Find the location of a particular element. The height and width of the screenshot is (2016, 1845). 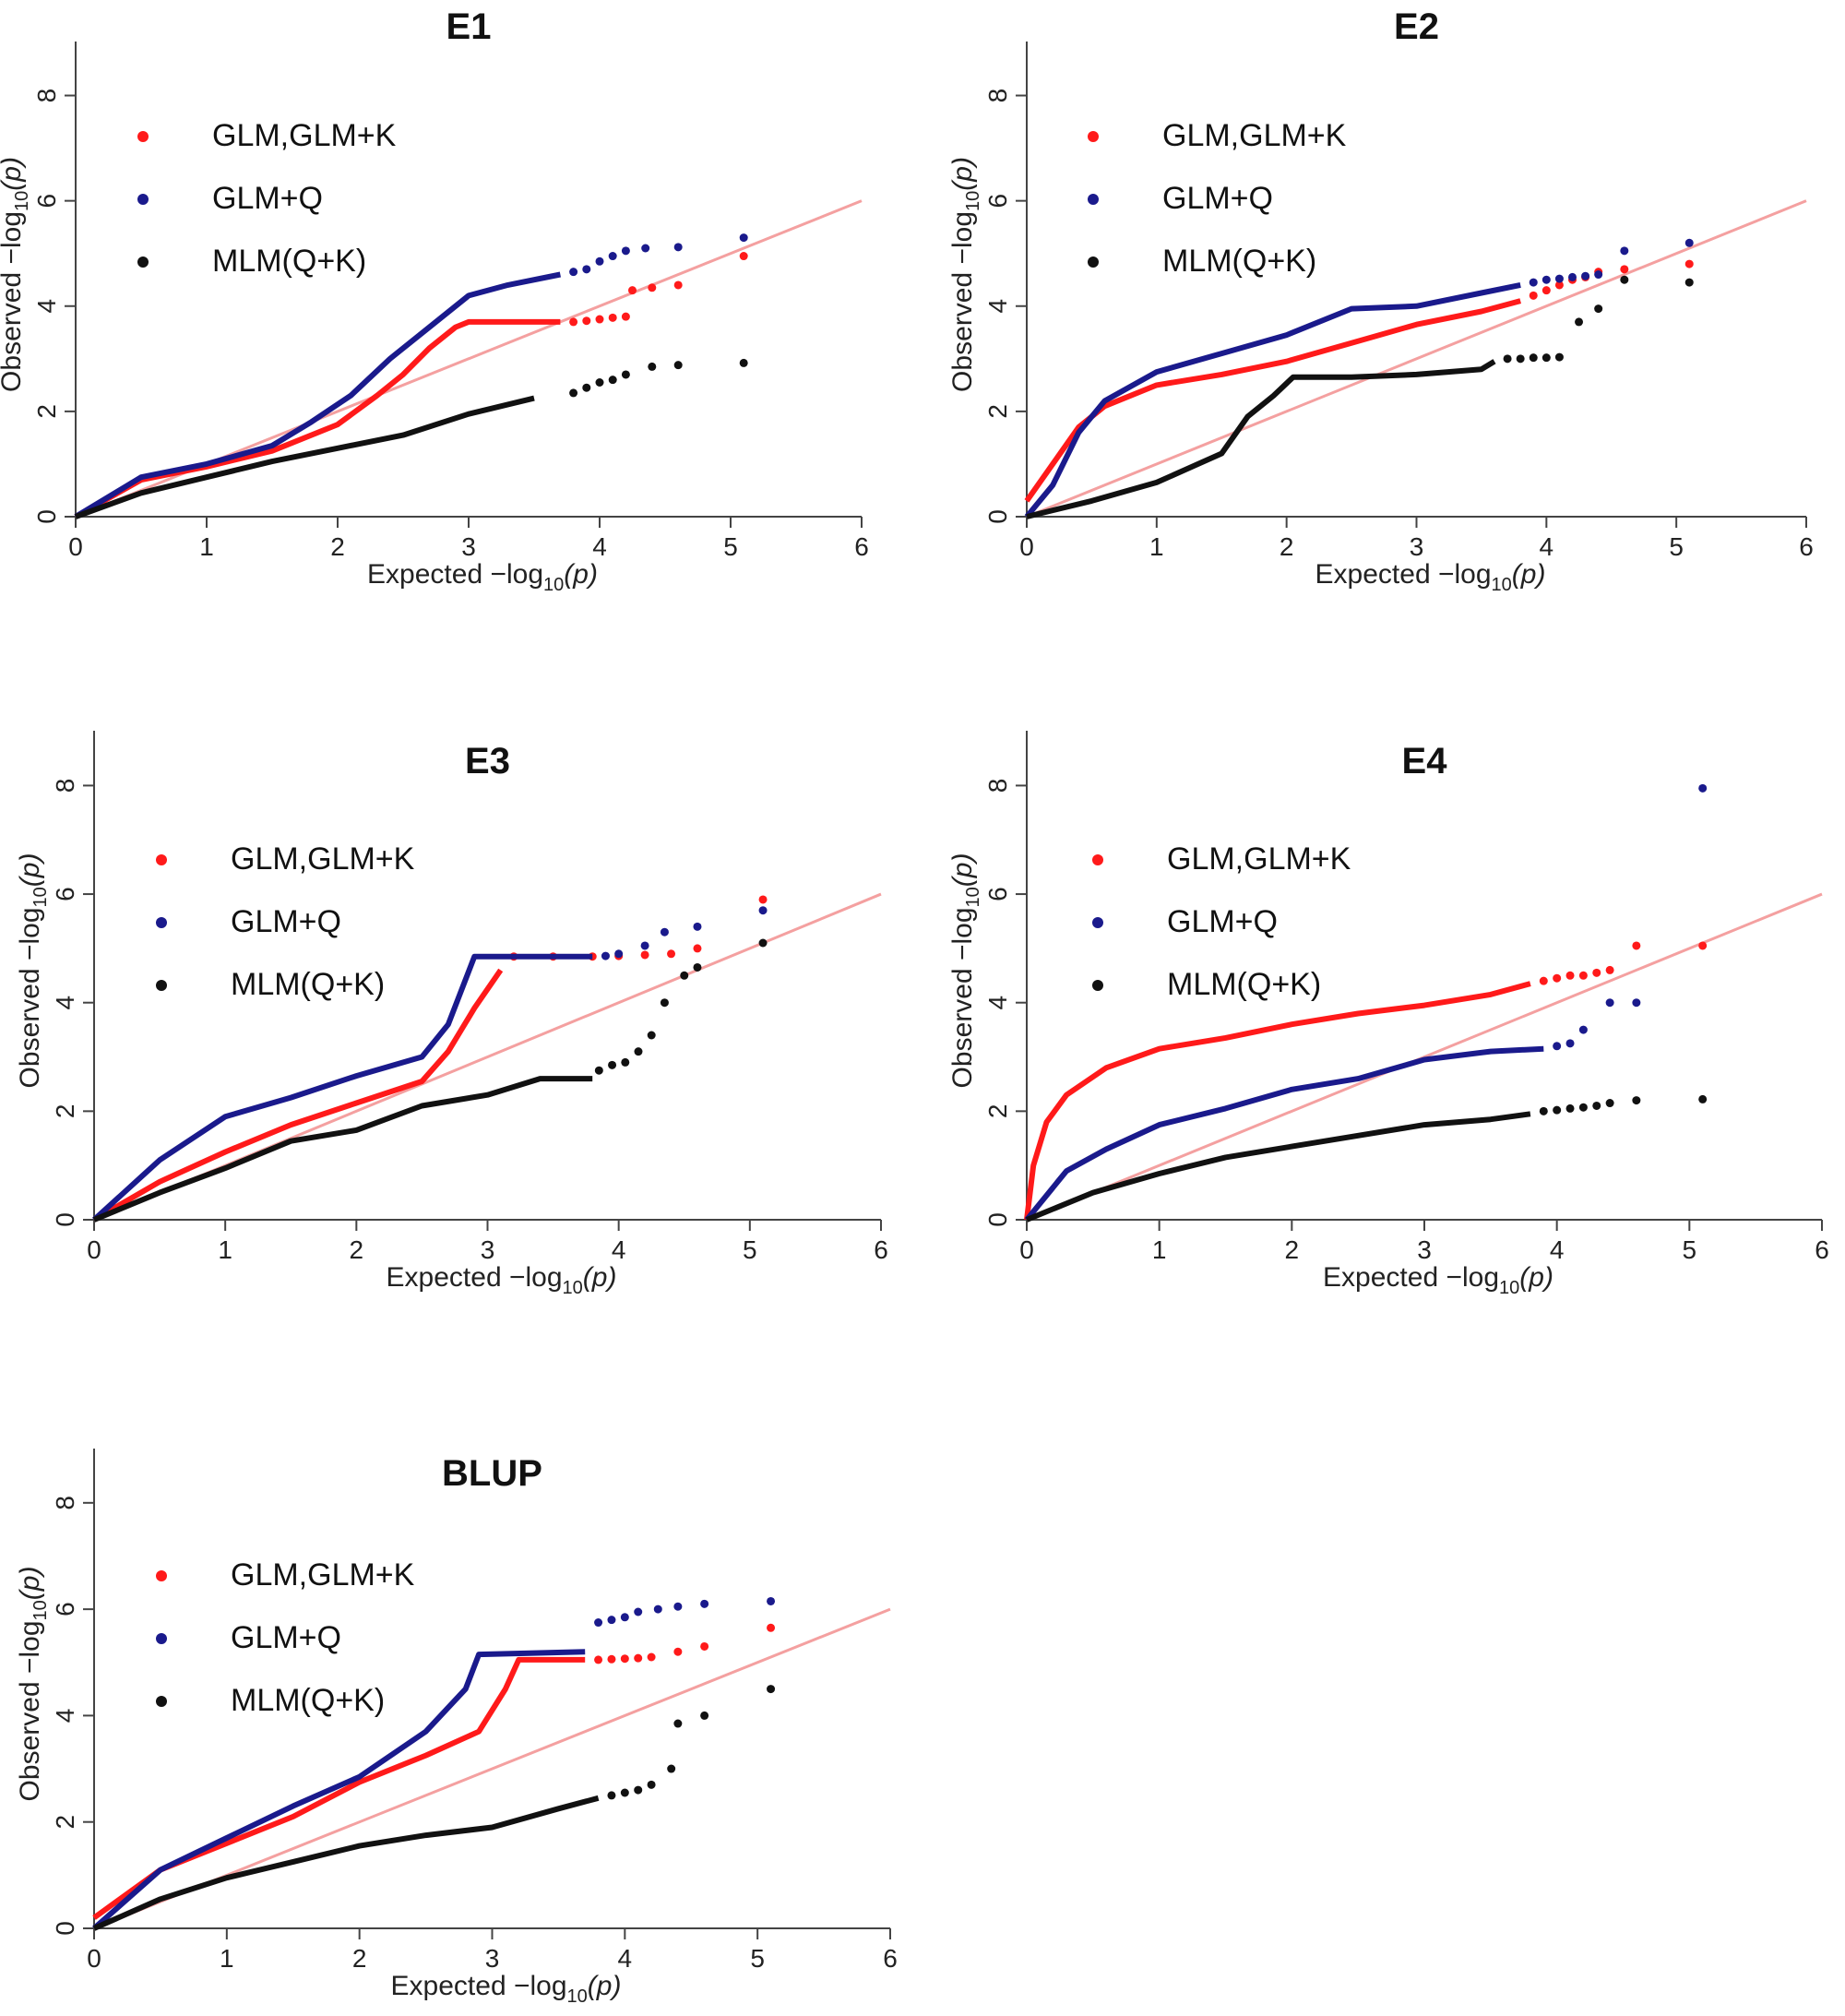

panel-title: E3 is located at coordinates (487, 761).